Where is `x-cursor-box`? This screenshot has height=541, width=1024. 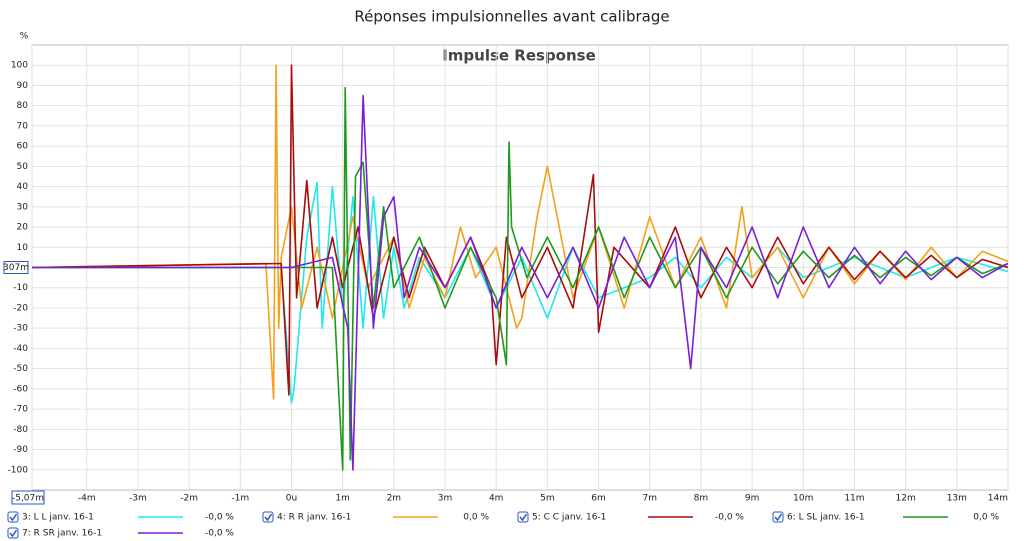
x-cursor-box is located at coordinates (28, 497).